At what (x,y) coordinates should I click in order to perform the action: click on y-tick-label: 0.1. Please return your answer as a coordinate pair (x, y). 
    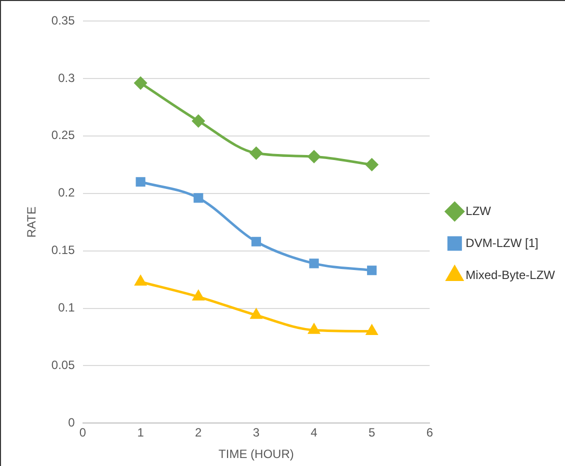
    Looking at the image, I should click on (67, 307).